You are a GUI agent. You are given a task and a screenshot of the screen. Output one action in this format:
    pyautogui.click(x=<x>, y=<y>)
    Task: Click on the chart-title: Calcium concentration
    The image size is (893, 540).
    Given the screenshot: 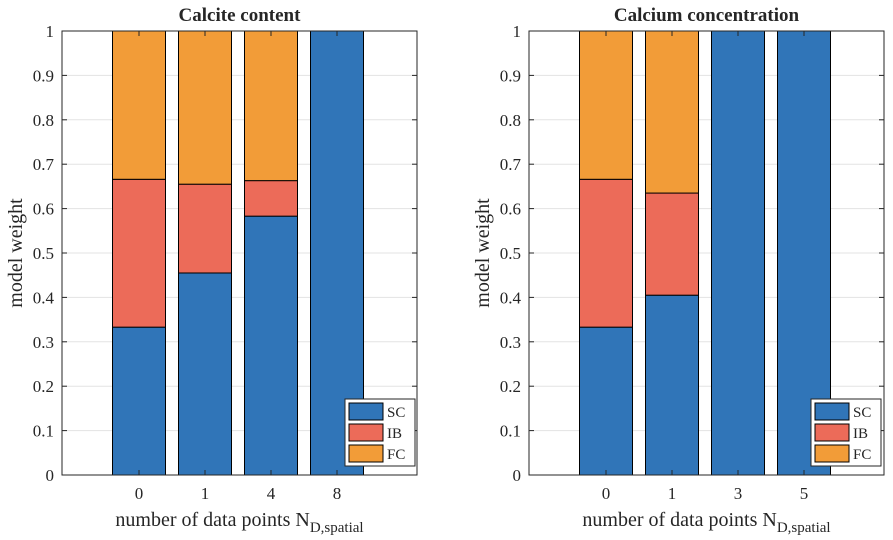 What is the action you would take?
    pyautogui.click(x=707, y=15)
    